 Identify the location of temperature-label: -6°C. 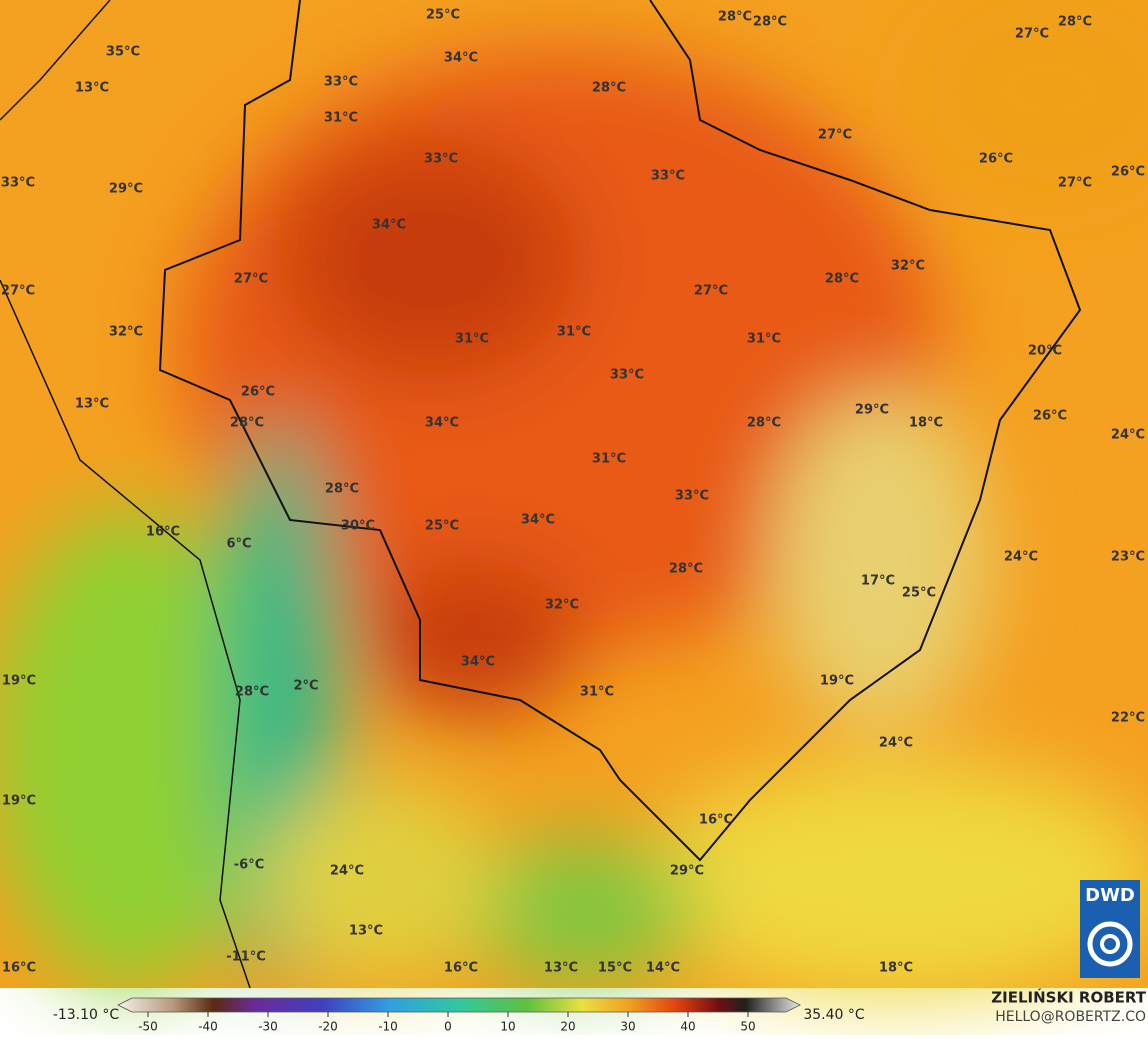
(249, 865).